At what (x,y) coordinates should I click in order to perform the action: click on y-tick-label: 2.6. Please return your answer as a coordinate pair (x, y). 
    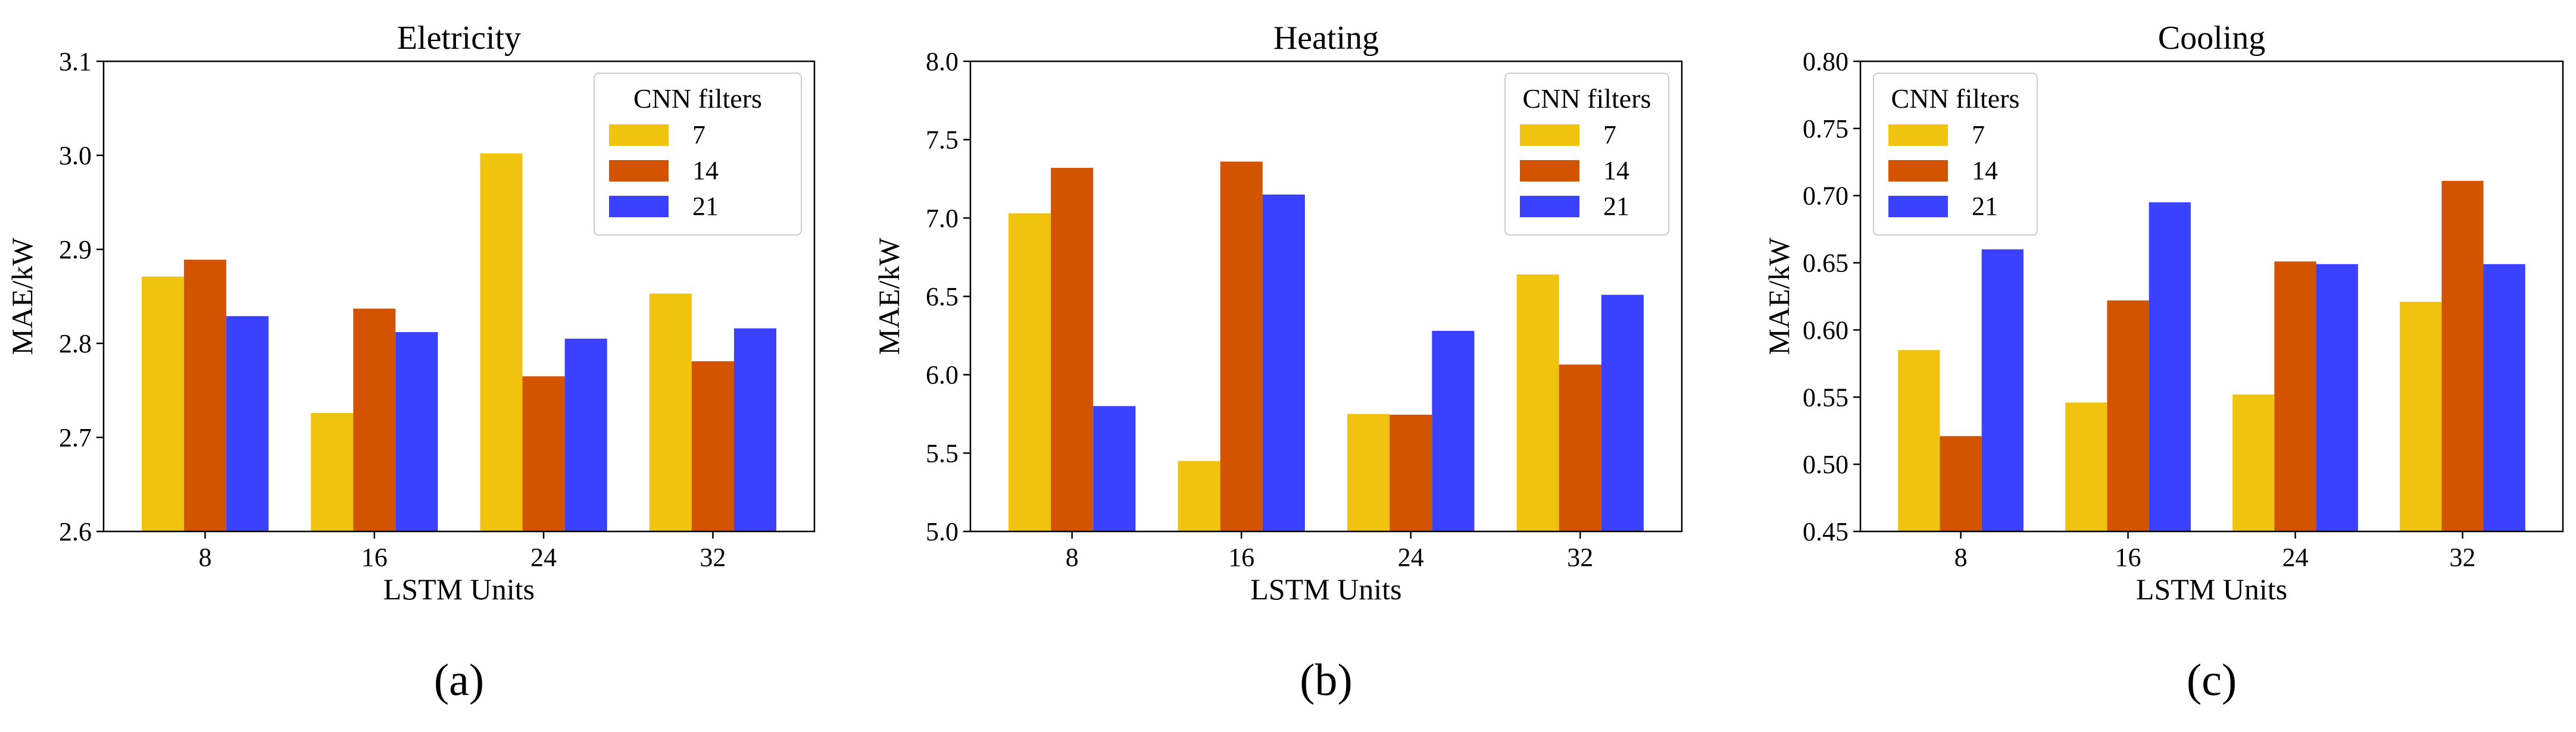
    Looking at the image, I should click on (75, 531).